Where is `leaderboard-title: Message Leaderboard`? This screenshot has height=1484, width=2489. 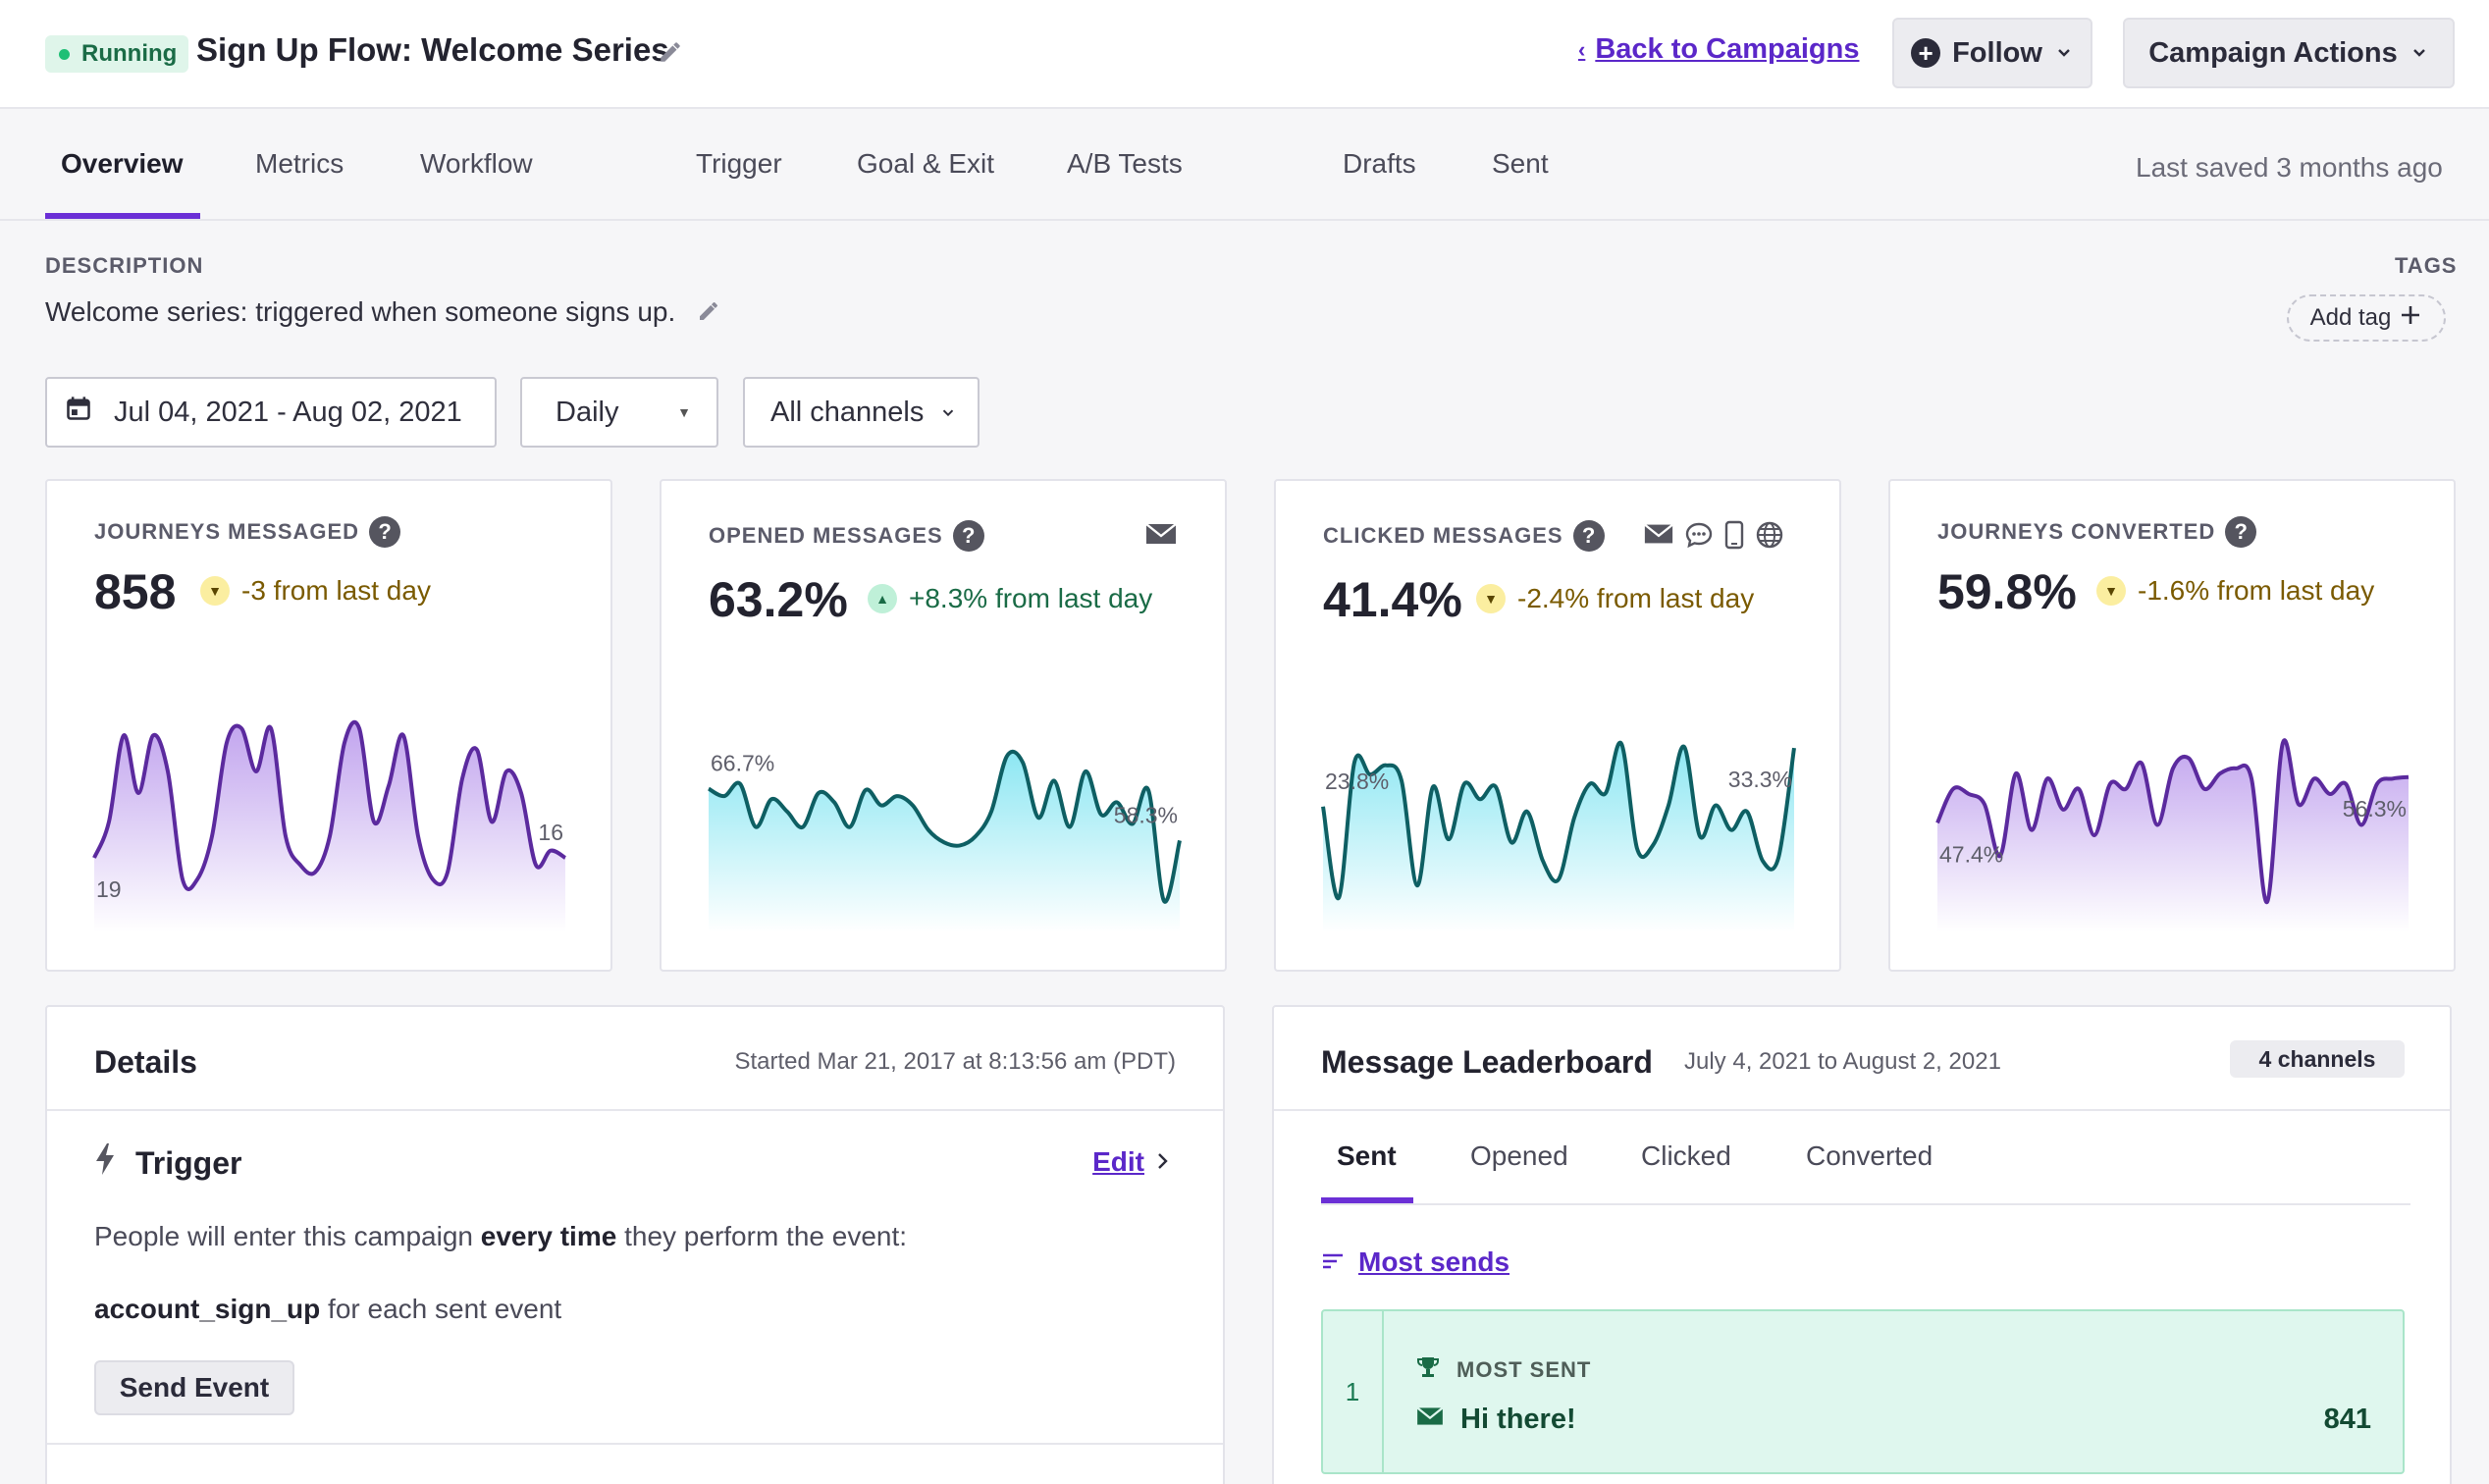
leaderboard-title: Message Leaderboard is located at coordinates (1487, 1062).